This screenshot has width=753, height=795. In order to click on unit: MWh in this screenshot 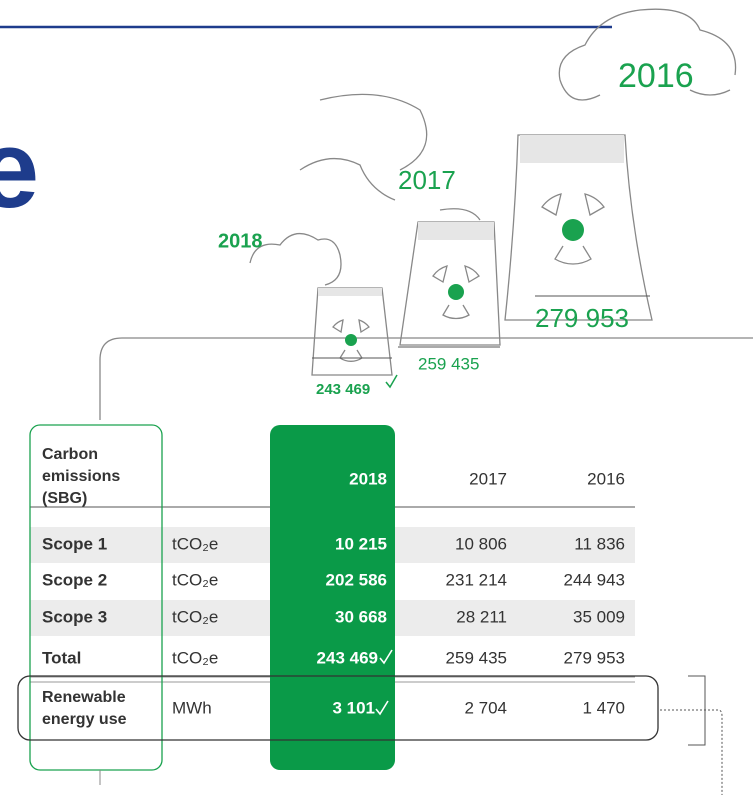, I will do `click(192, 707)`.